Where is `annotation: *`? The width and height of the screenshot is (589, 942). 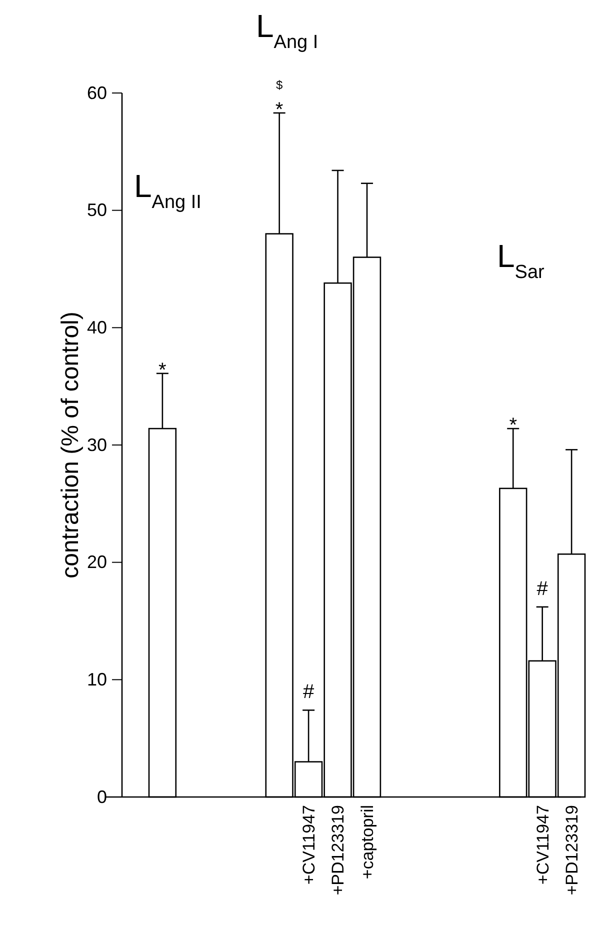
annotation: * is located at coordinates (279, 109).